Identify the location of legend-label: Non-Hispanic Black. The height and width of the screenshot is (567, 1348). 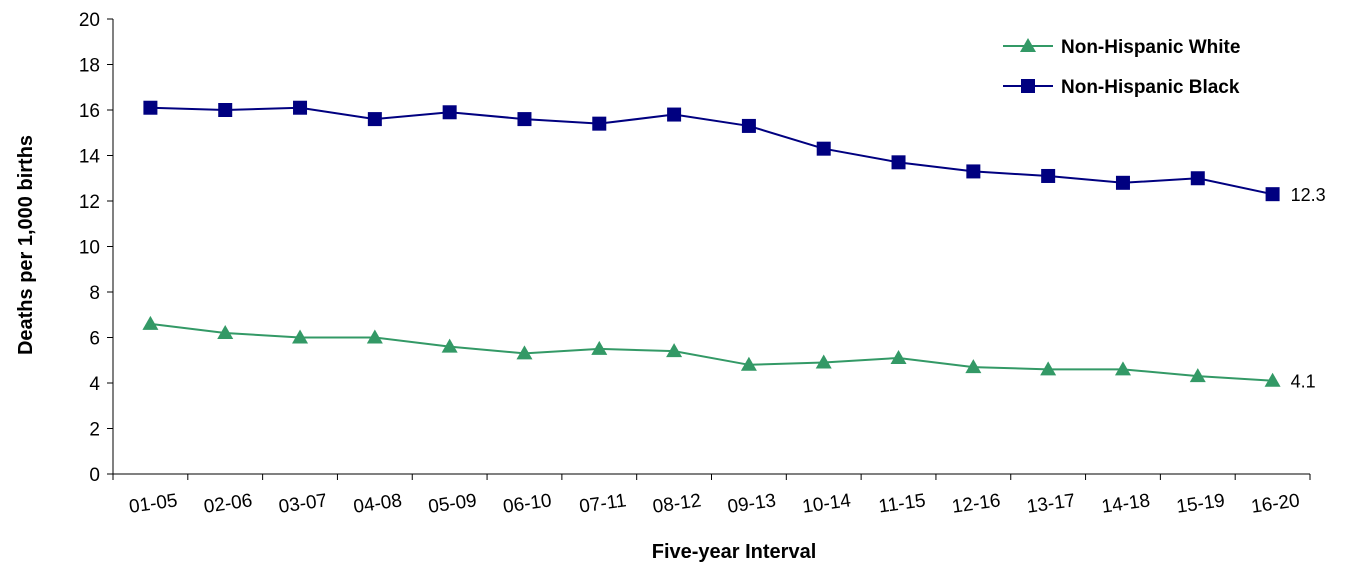
(1150, 87).